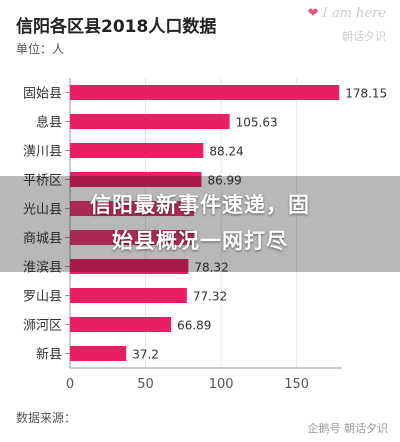 This screenshot has height=442, width=400. I want to click on category-label: 淮滨县, so click(42, 268).